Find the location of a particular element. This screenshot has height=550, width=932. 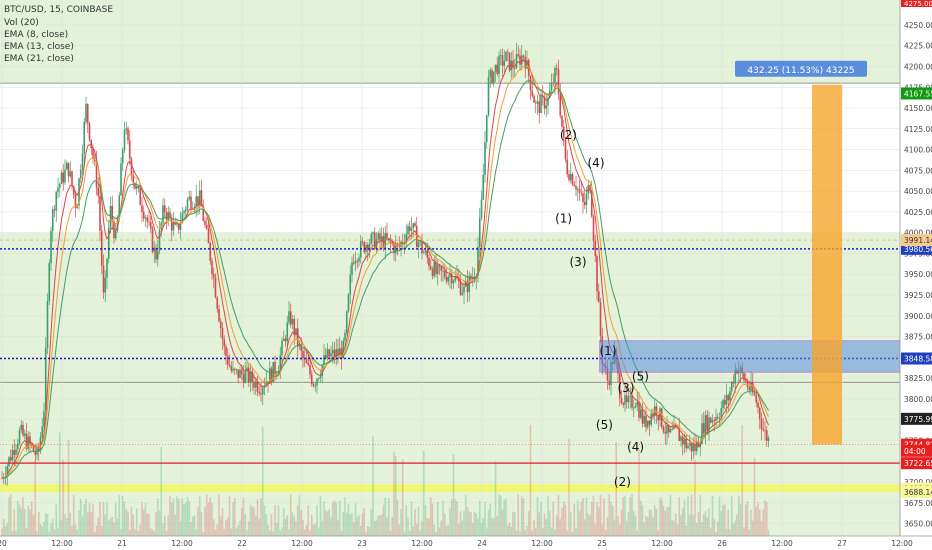

x-tick-4: 22 is located at coordinates (242, 543).